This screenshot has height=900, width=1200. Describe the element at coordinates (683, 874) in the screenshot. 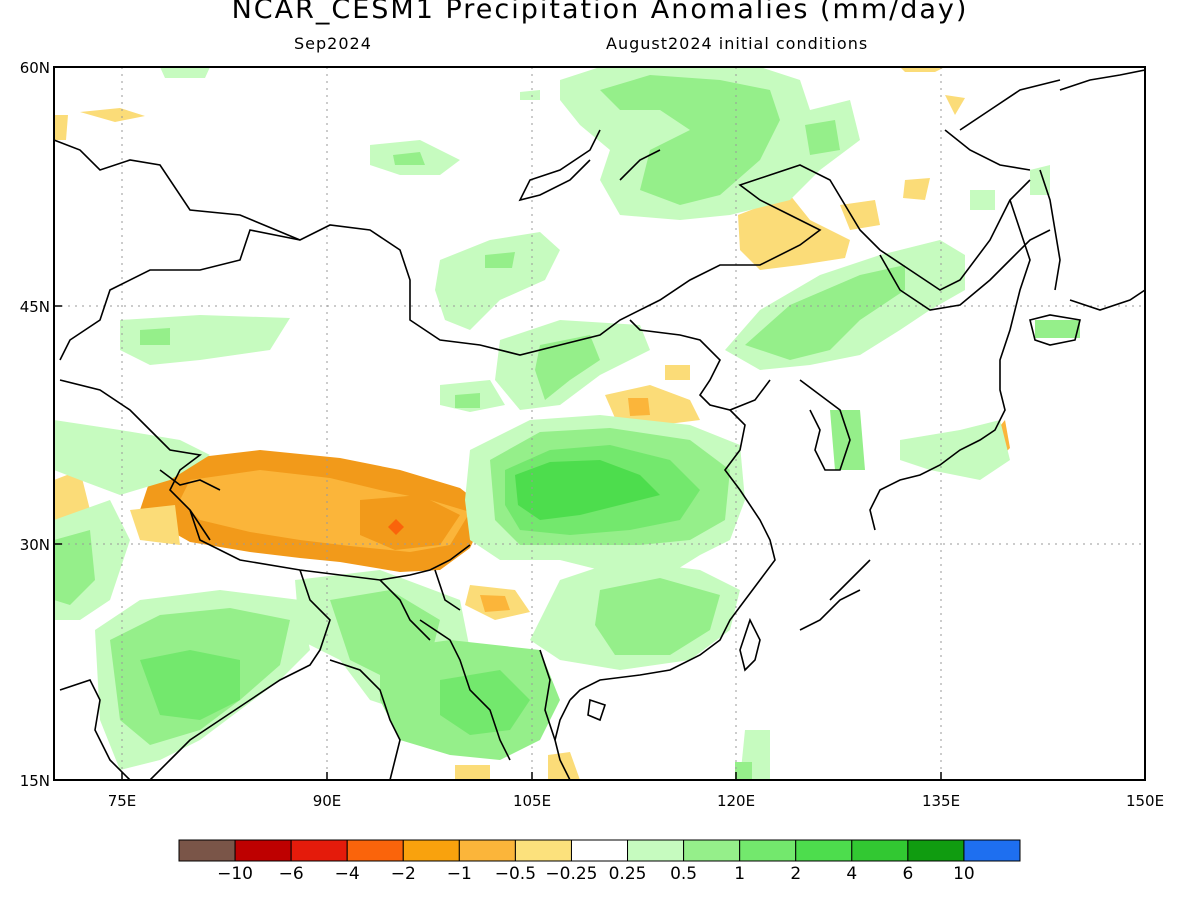

I see `colorbar-label: 0.5` at that location.